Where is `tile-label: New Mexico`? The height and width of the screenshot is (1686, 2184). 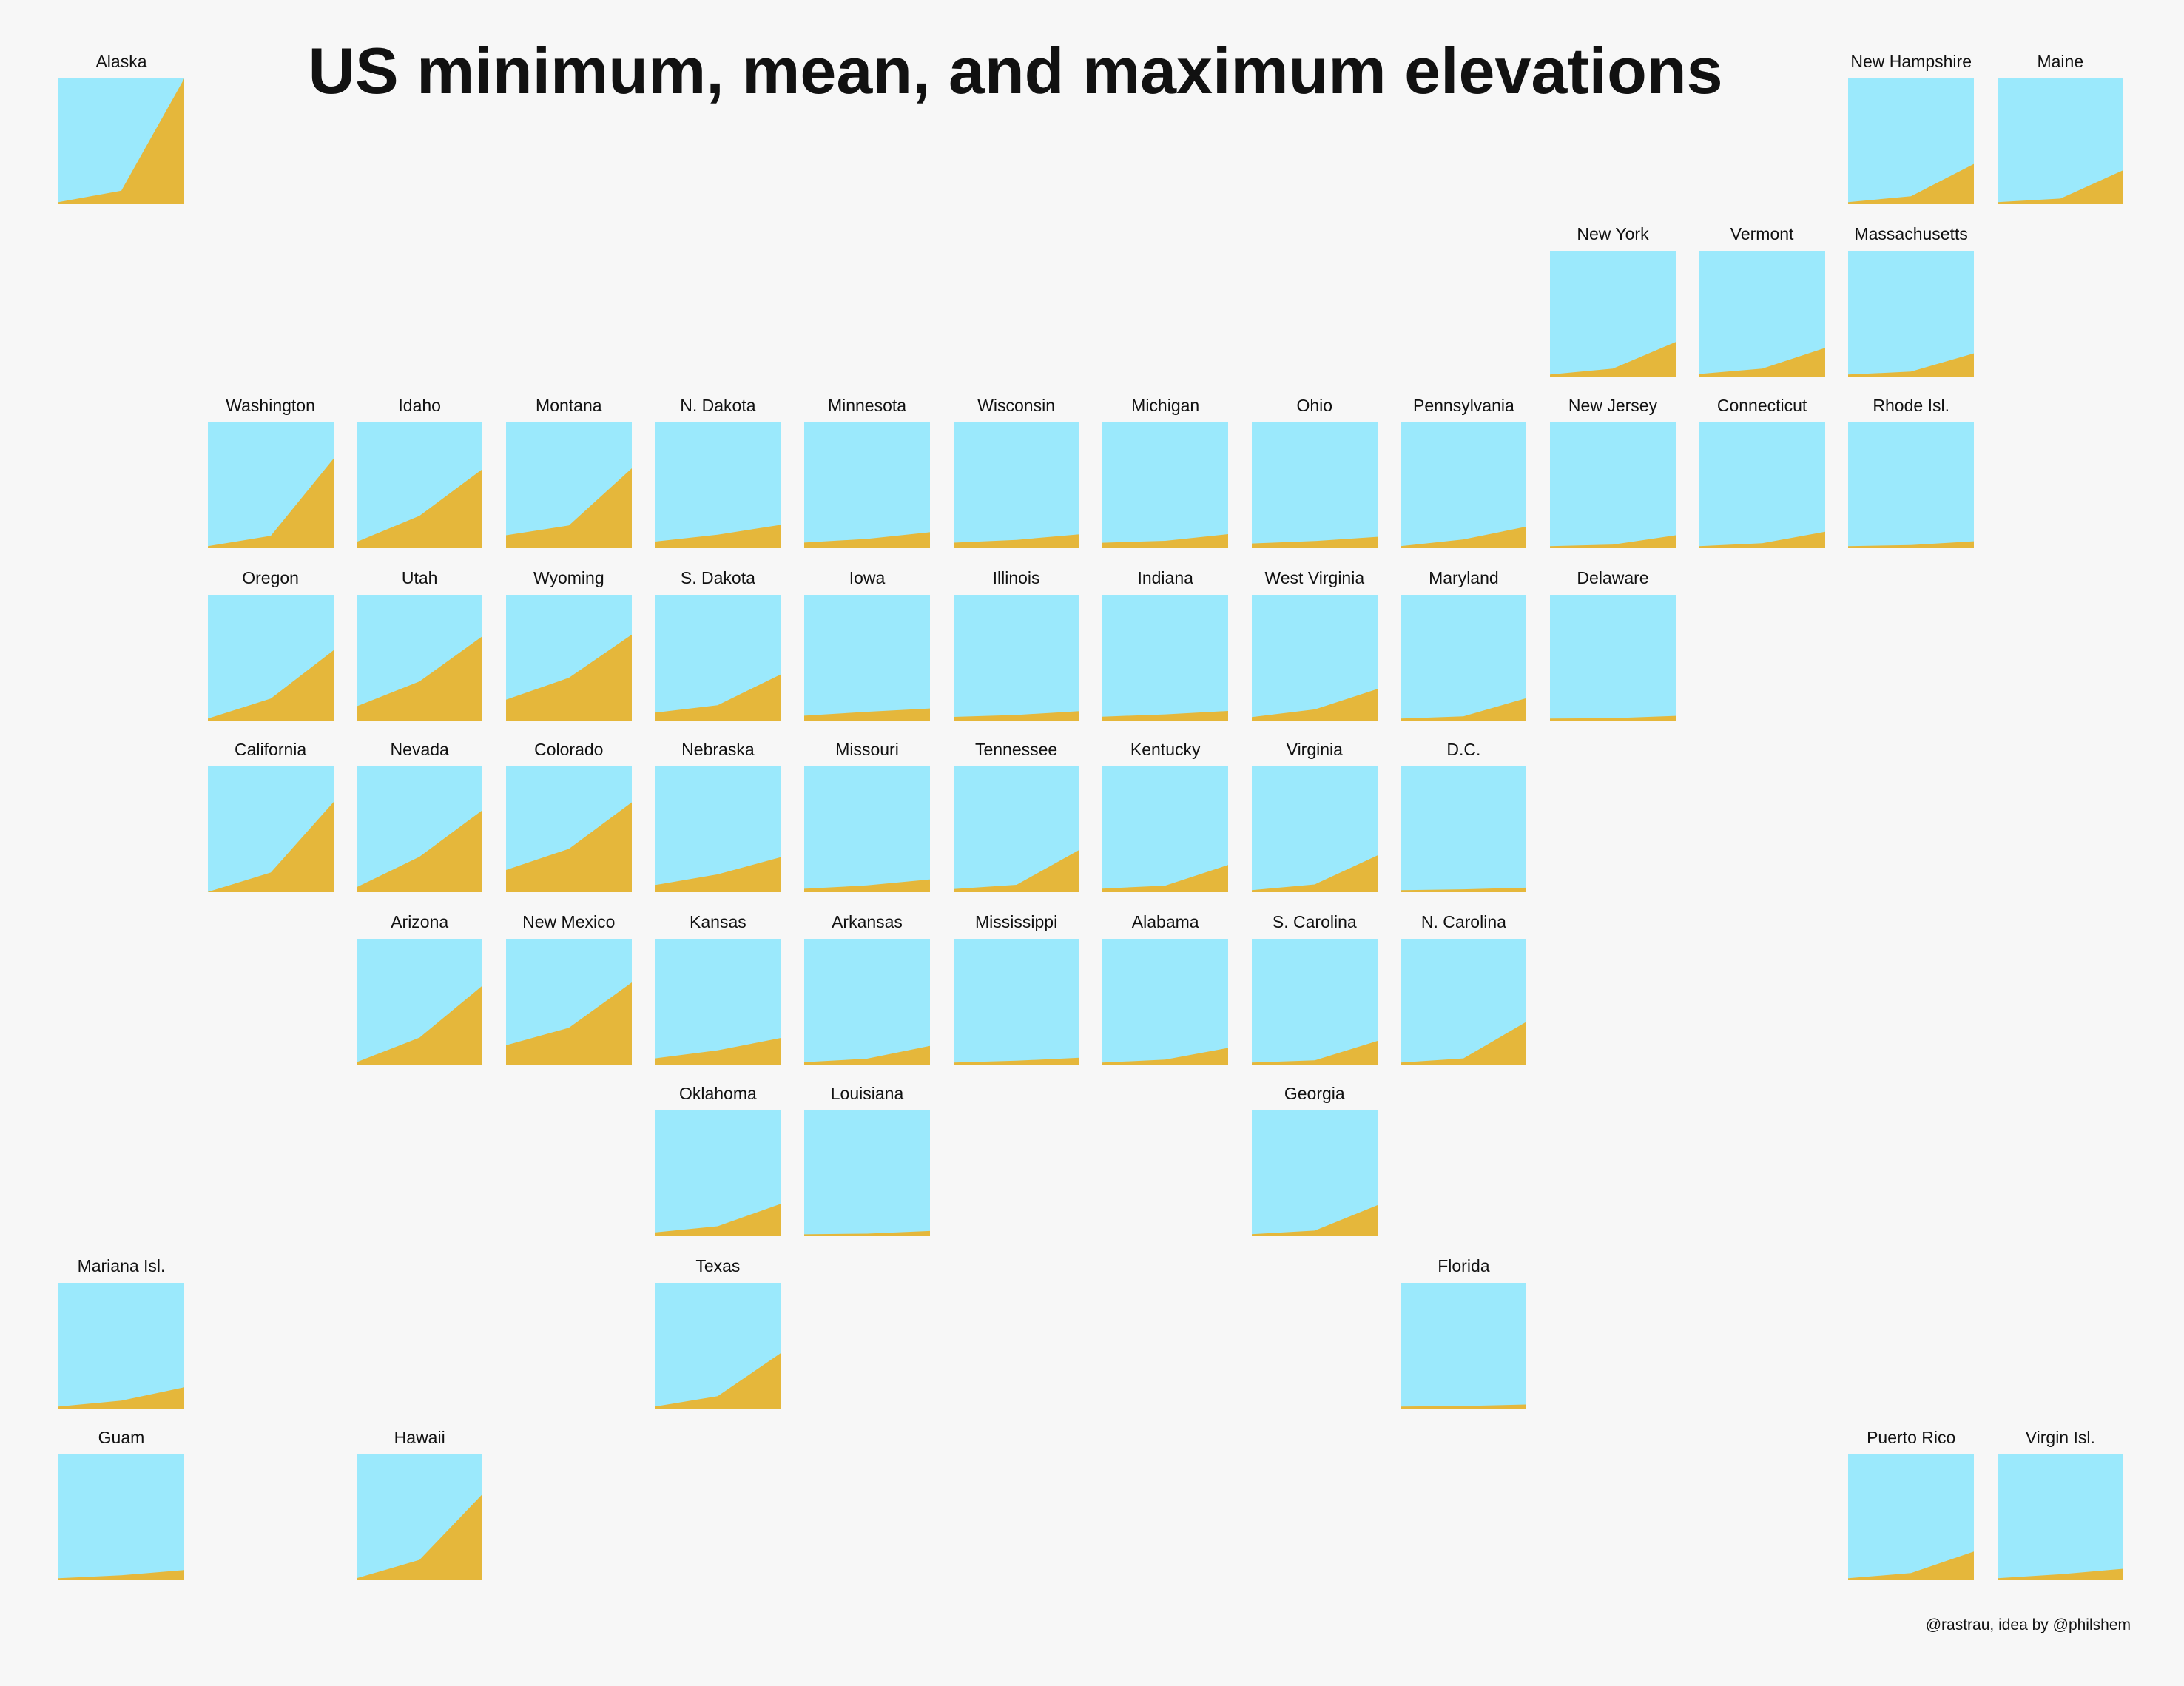
tile-label: New Mexico is located at coordinates (569, 921).